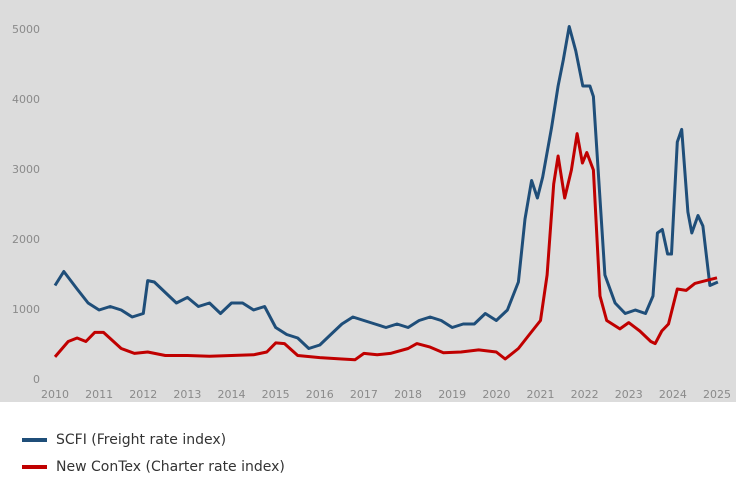 This screenshot has width=744, height=481. Describe the element at coordinates (585, 394) in the screenshot. I see `x-tick-label: 2022` at that location.